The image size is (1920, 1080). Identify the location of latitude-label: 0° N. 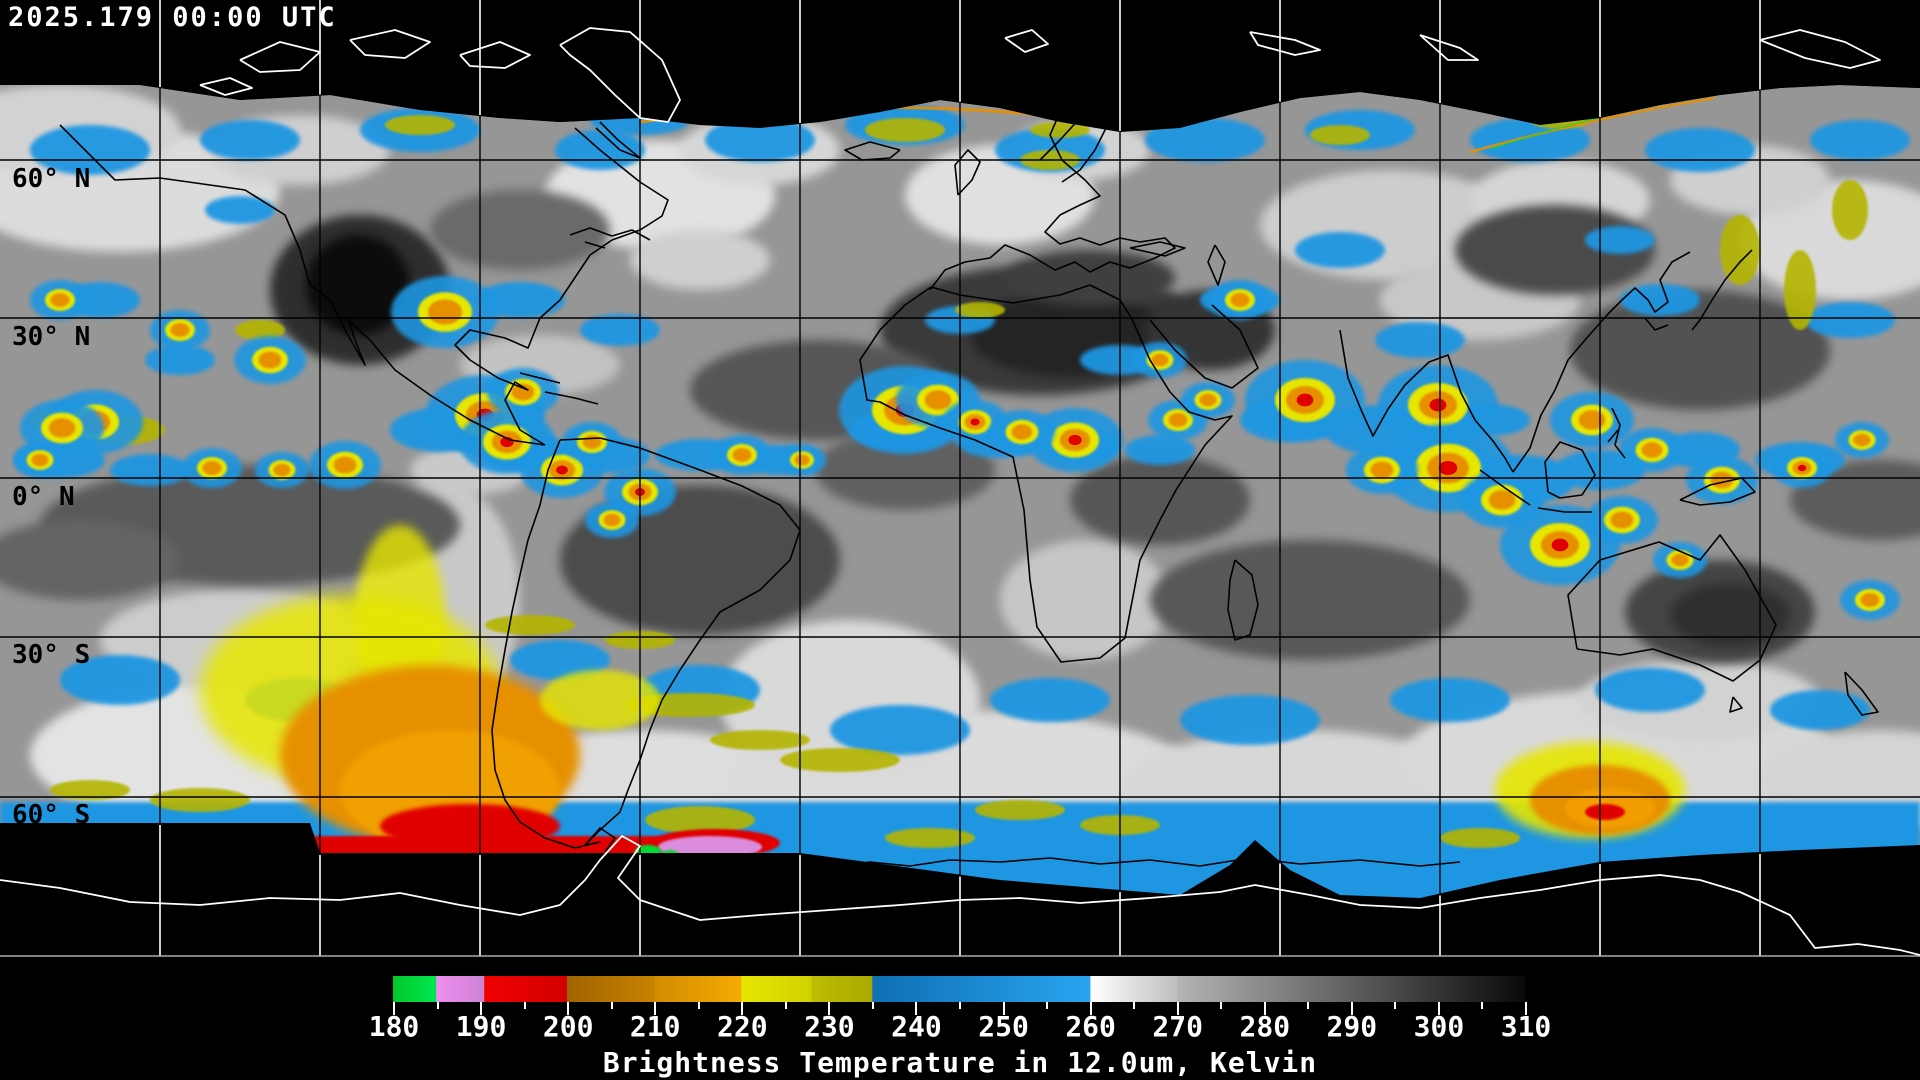
(43, 497).